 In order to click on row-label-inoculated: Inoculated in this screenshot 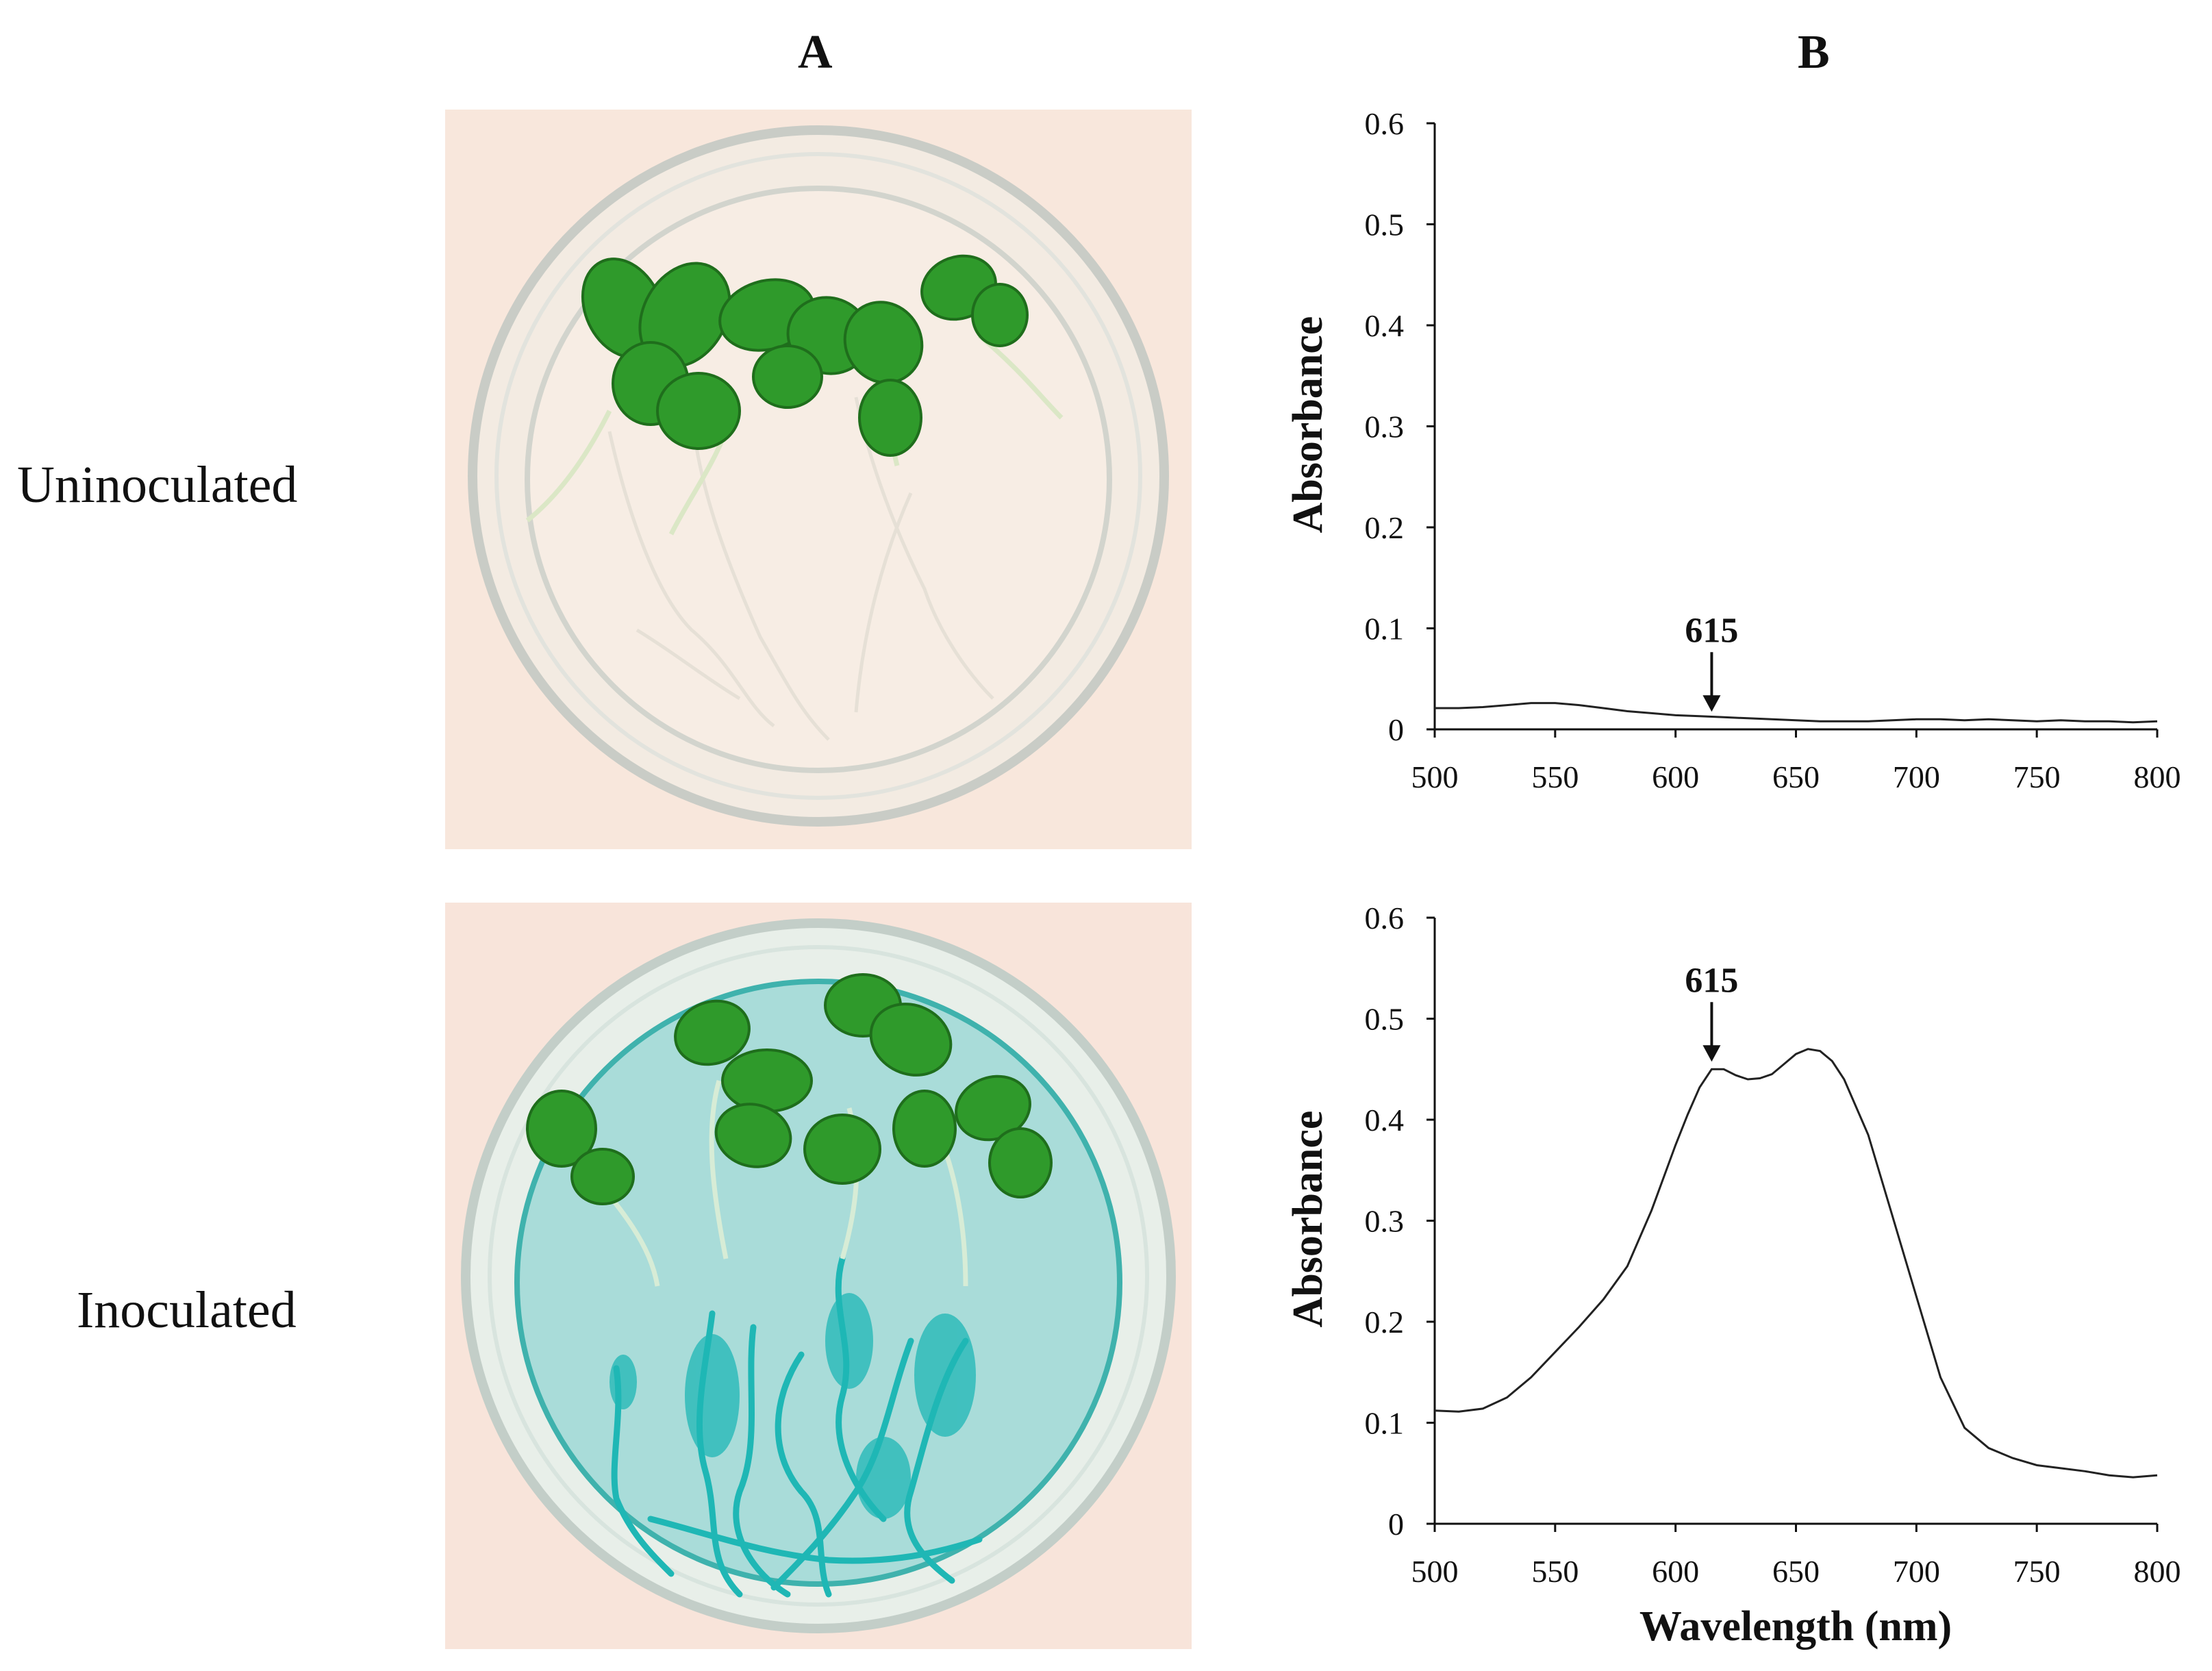, I will do `click(187, 1310)`.